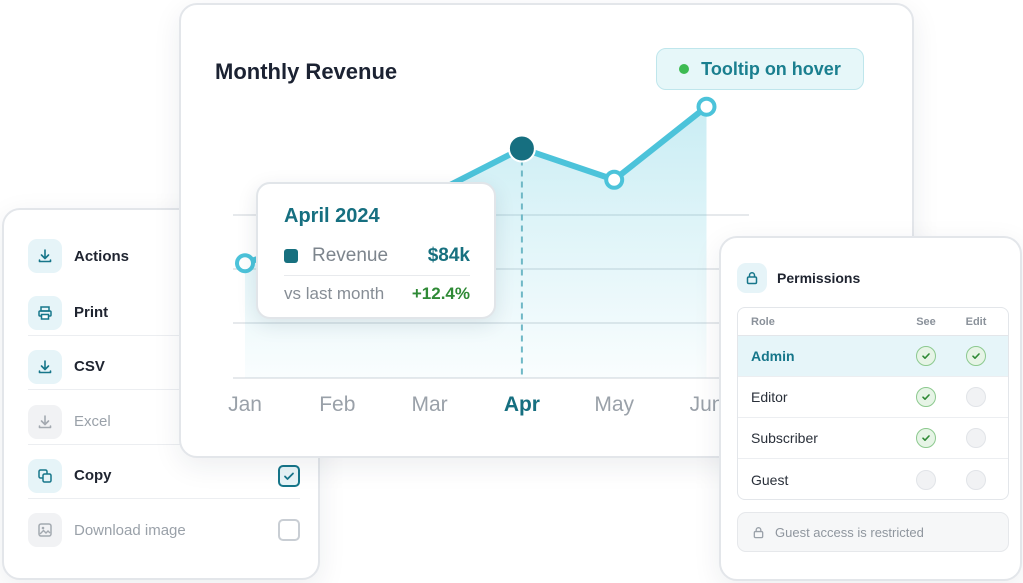 This screenshot has height=583, width=1023. What do you see at coordinates (684, 69) in the screenshot?
I see `status-dot-icon` at bounding box center [684, 69].